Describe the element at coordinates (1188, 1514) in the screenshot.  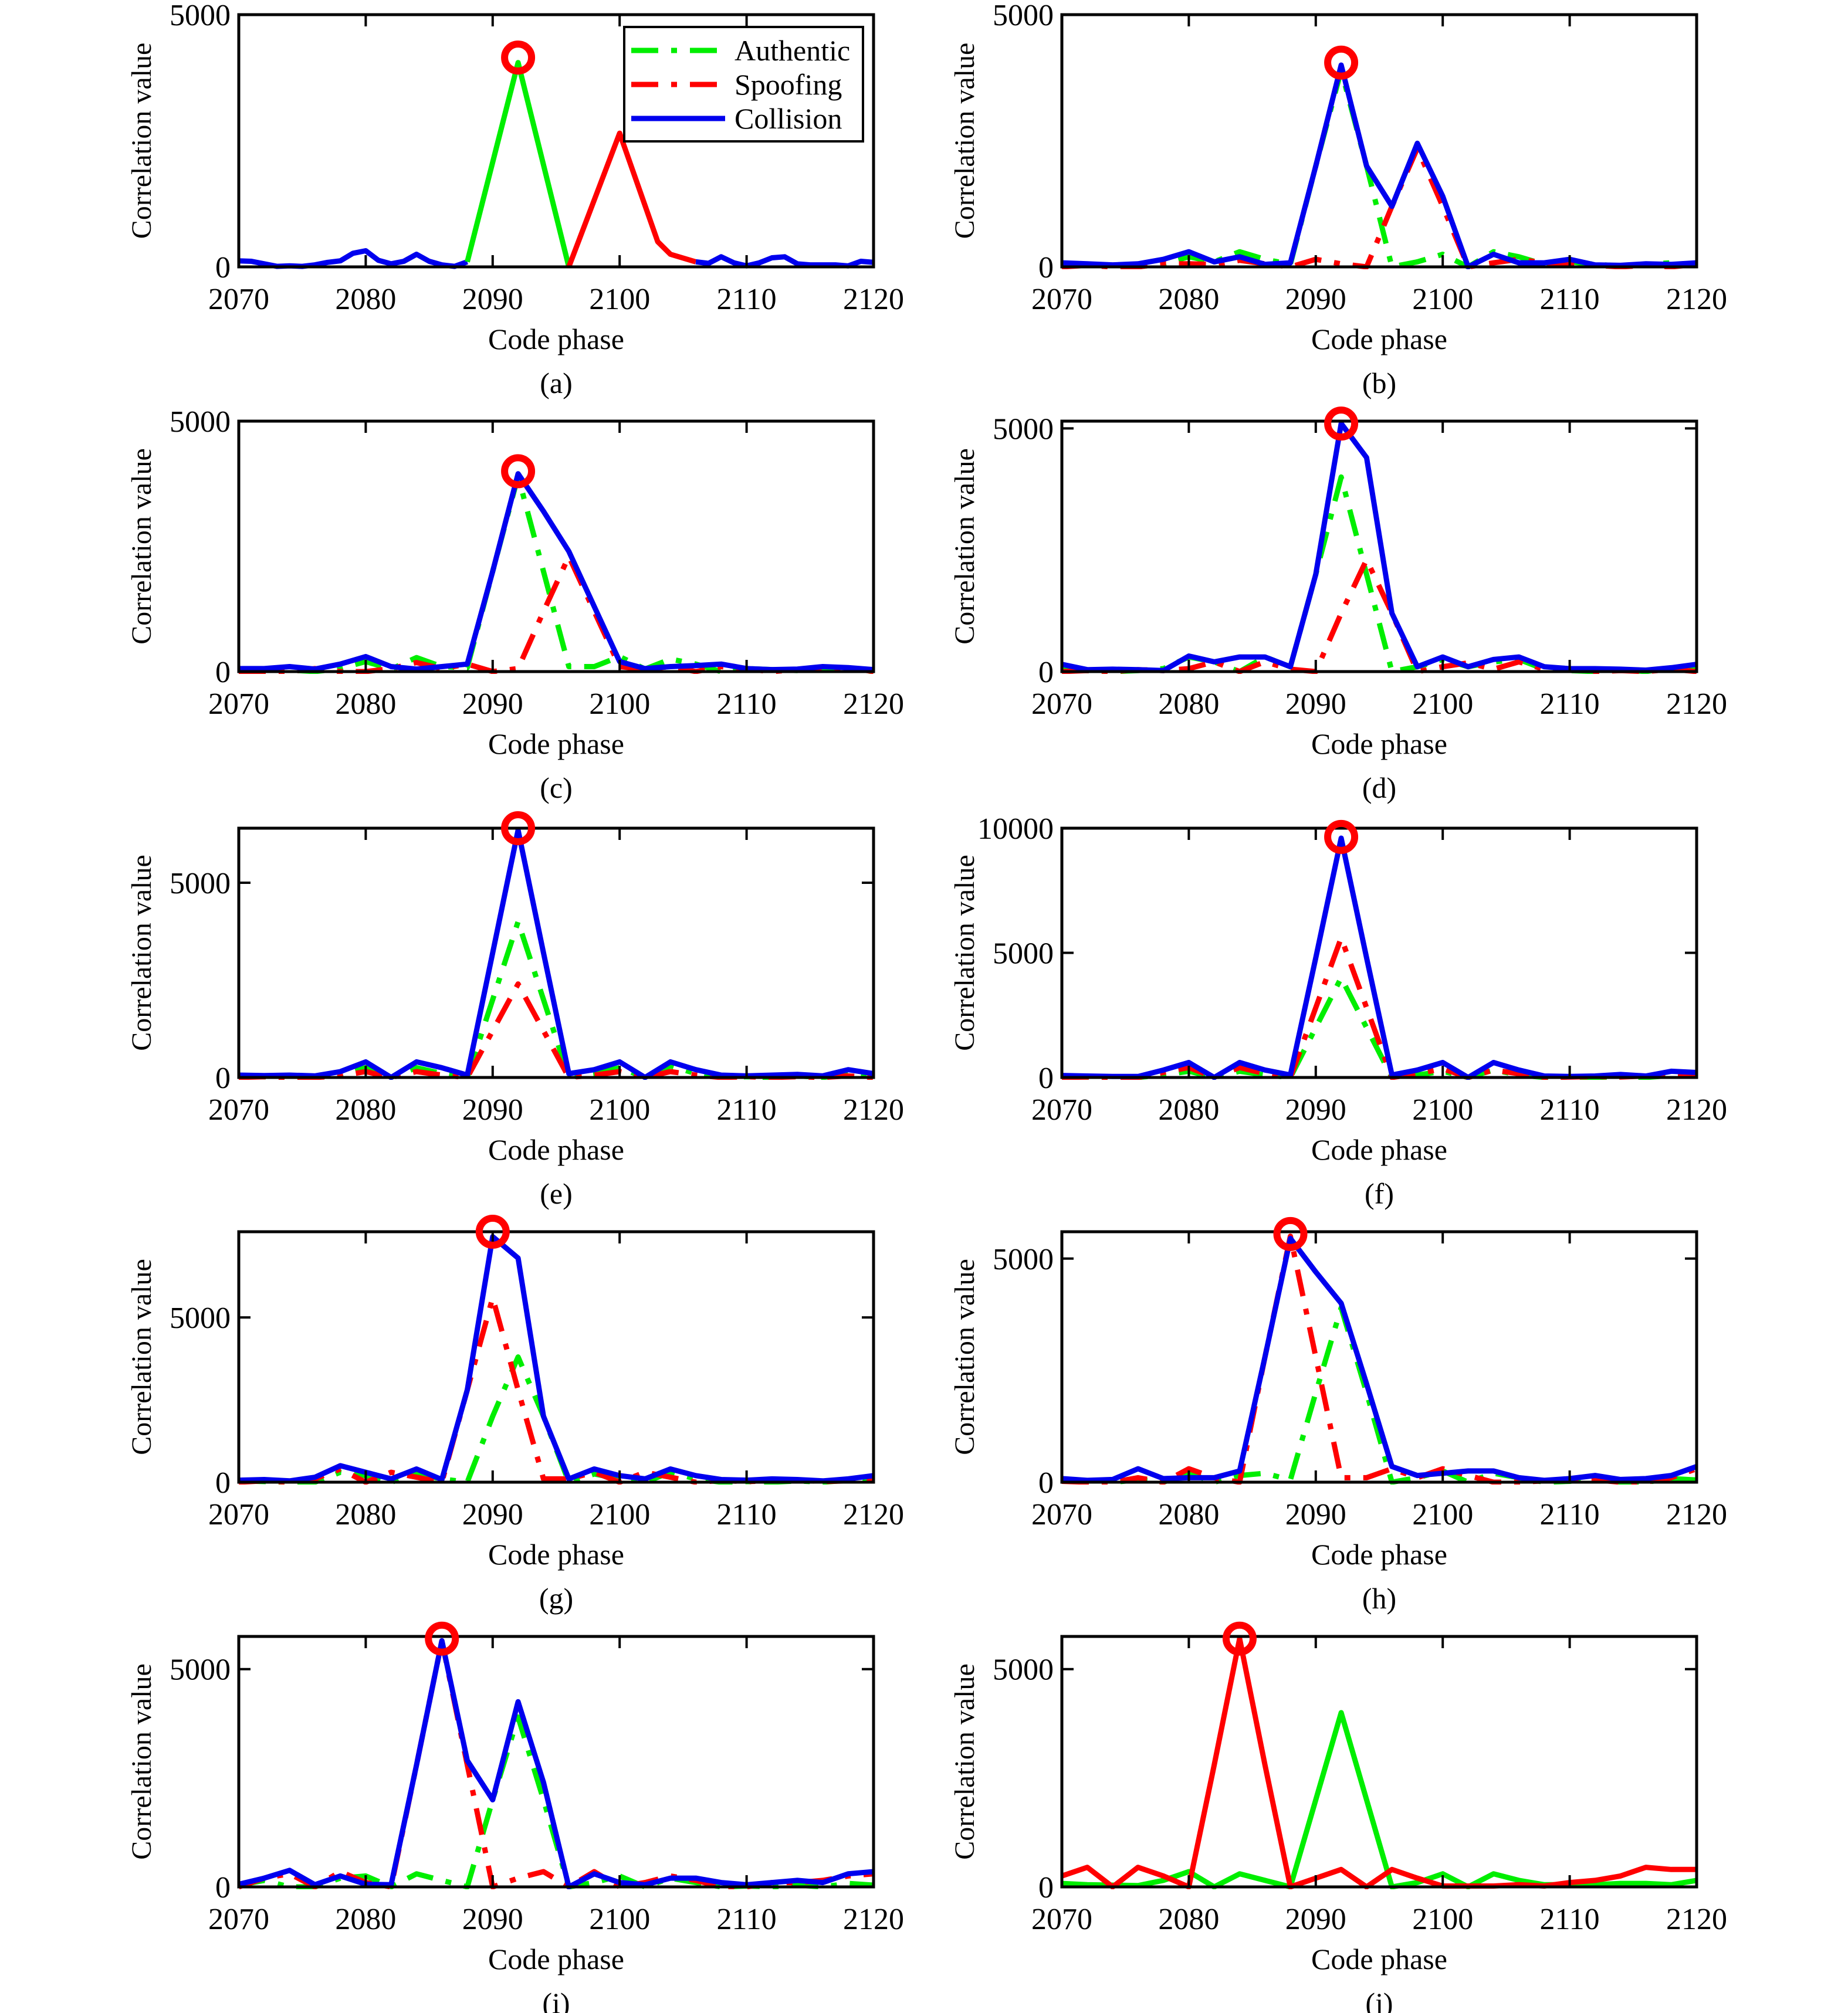
I see `x-tick-label: 2080` at that location.